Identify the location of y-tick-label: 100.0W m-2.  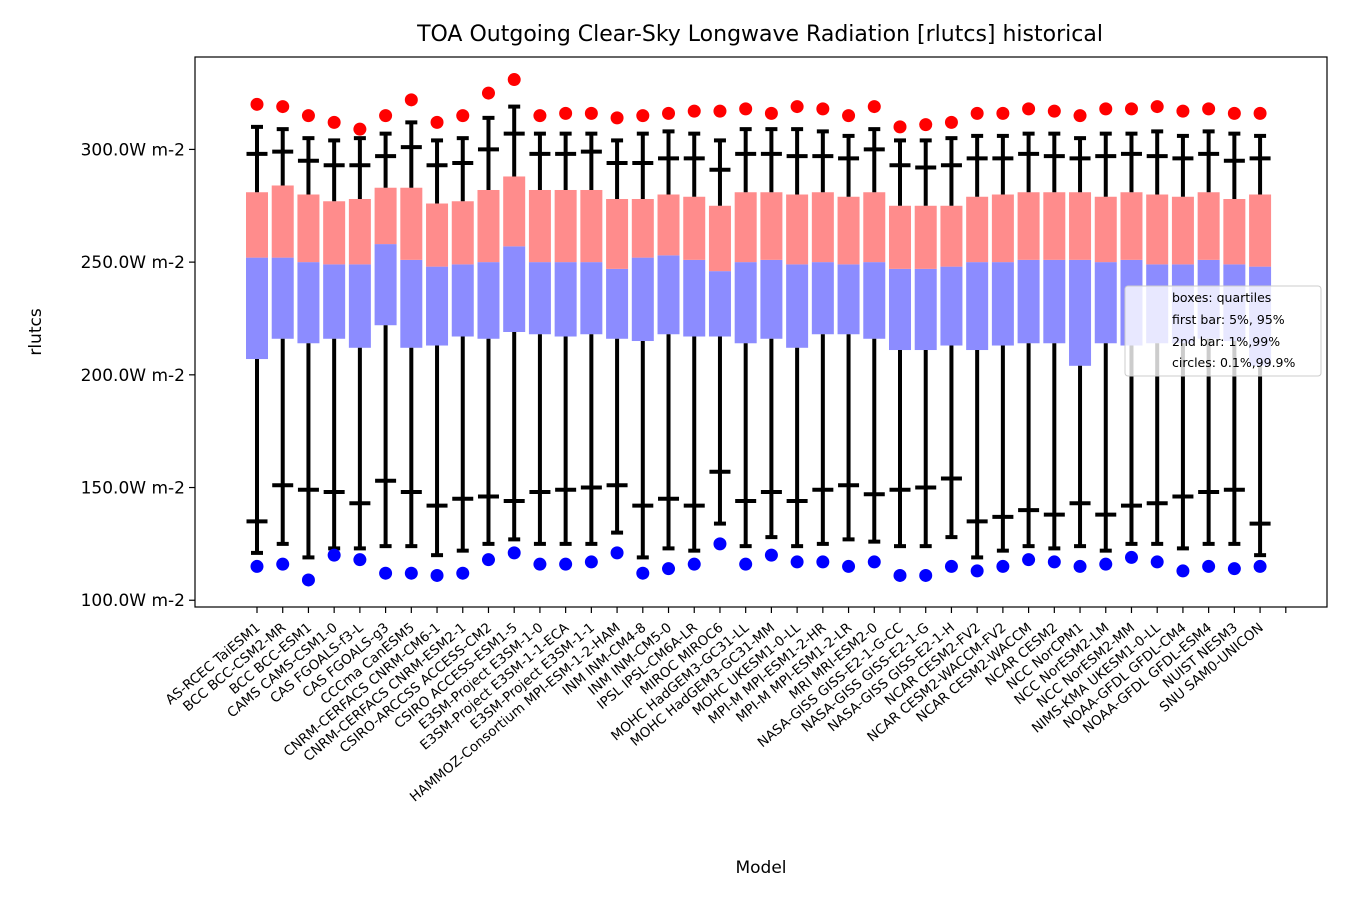
(133, 601).